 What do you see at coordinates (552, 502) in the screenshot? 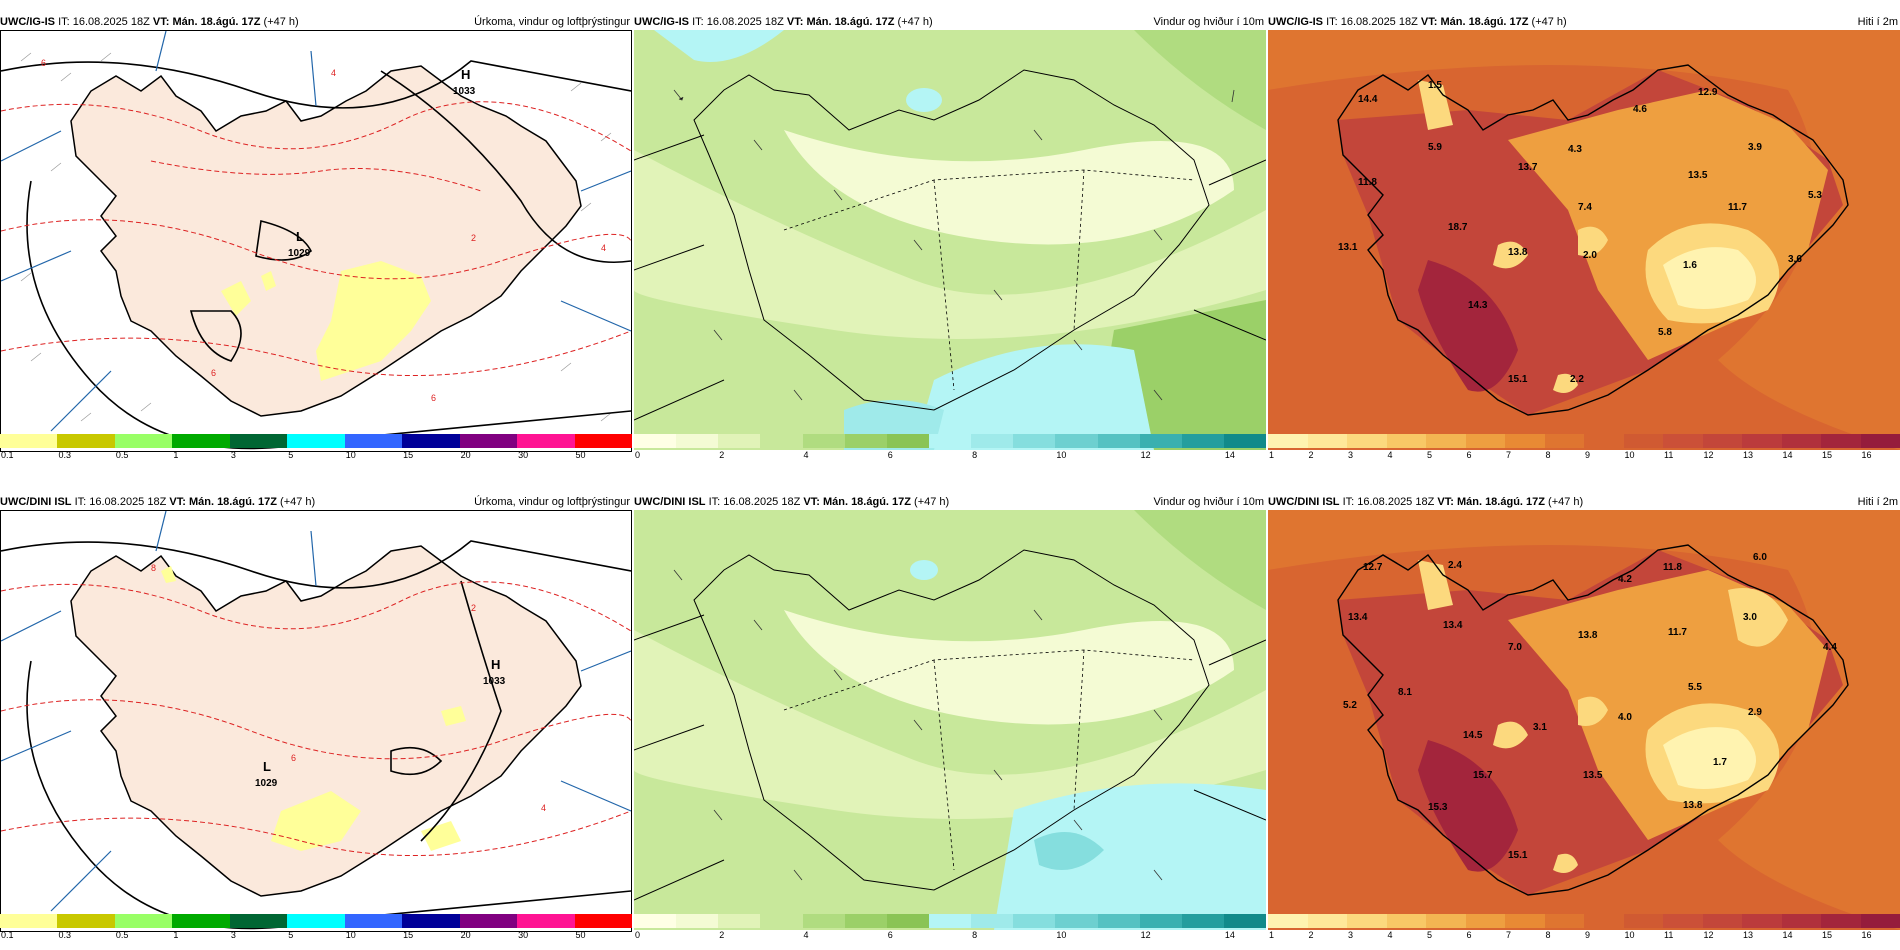
I see `panel-title: Úrkoma, vindur og loftþrýstingur` at bounding box center [552, 502].